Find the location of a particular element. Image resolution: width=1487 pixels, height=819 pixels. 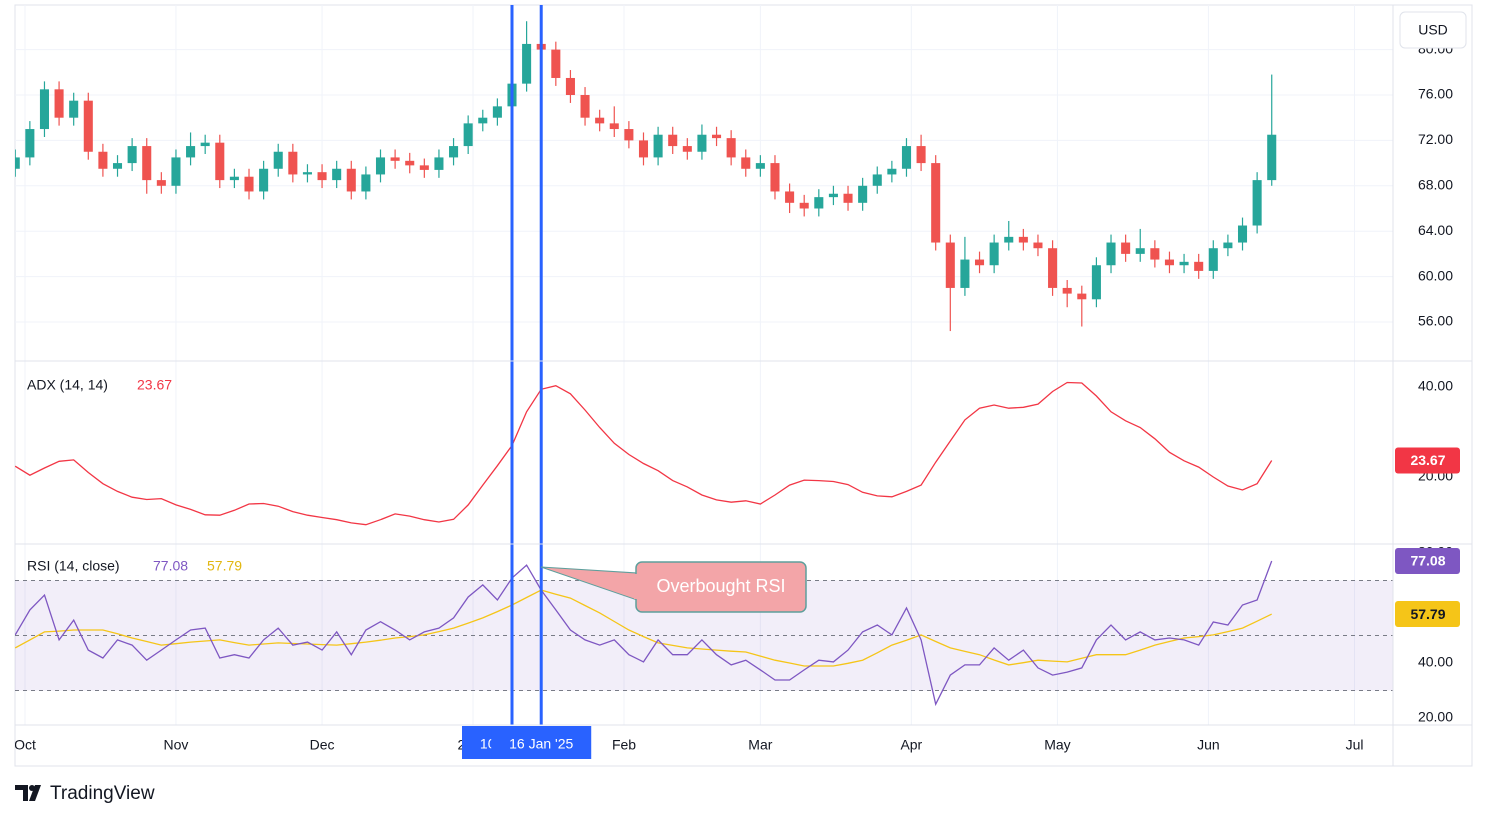

x-tick-label: Jun is located at coordinates (1208, 745).